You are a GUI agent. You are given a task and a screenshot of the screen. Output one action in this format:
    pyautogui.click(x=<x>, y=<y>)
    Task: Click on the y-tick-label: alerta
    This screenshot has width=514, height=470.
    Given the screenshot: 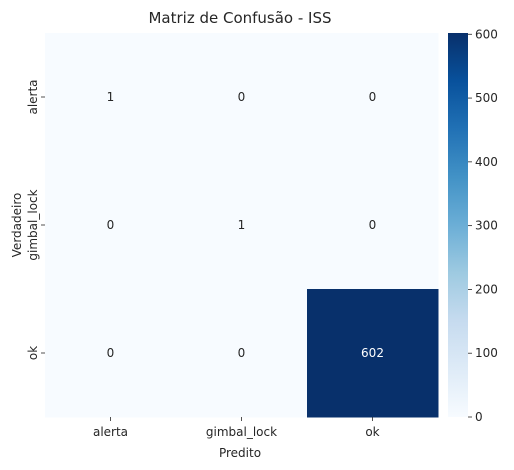 What is the action you would take?
    pyautogui.click(x=33, y=96)
    